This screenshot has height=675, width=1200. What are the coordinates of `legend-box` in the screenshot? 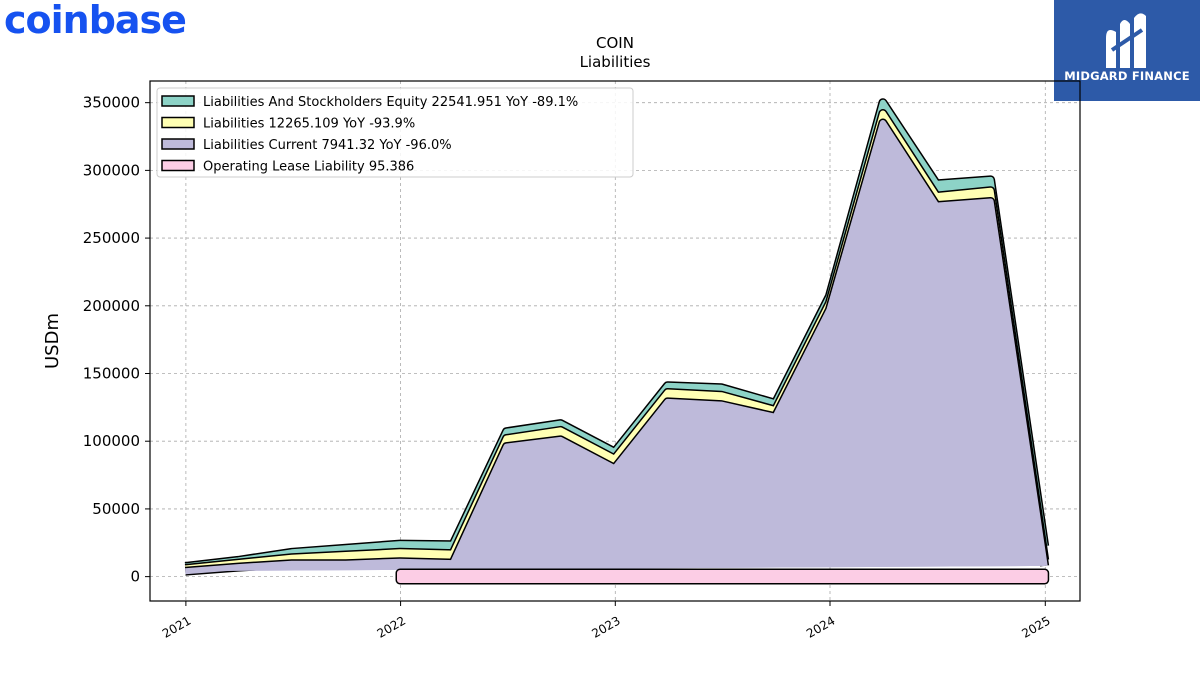 It's located at (395, 132).